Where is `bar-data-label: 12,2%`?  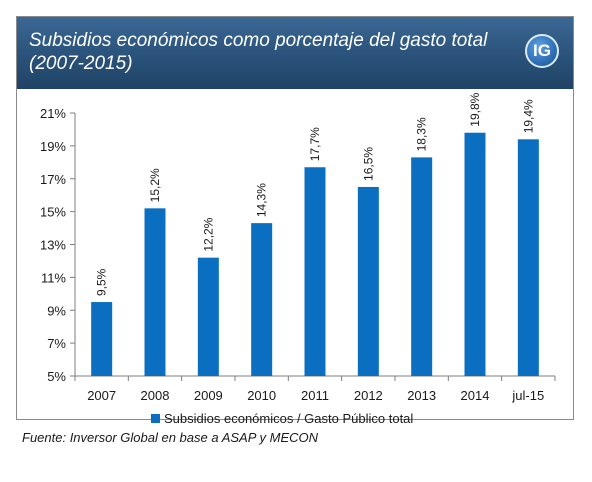 bar-data-label: 12,2% is located at coordinates (208, 234).